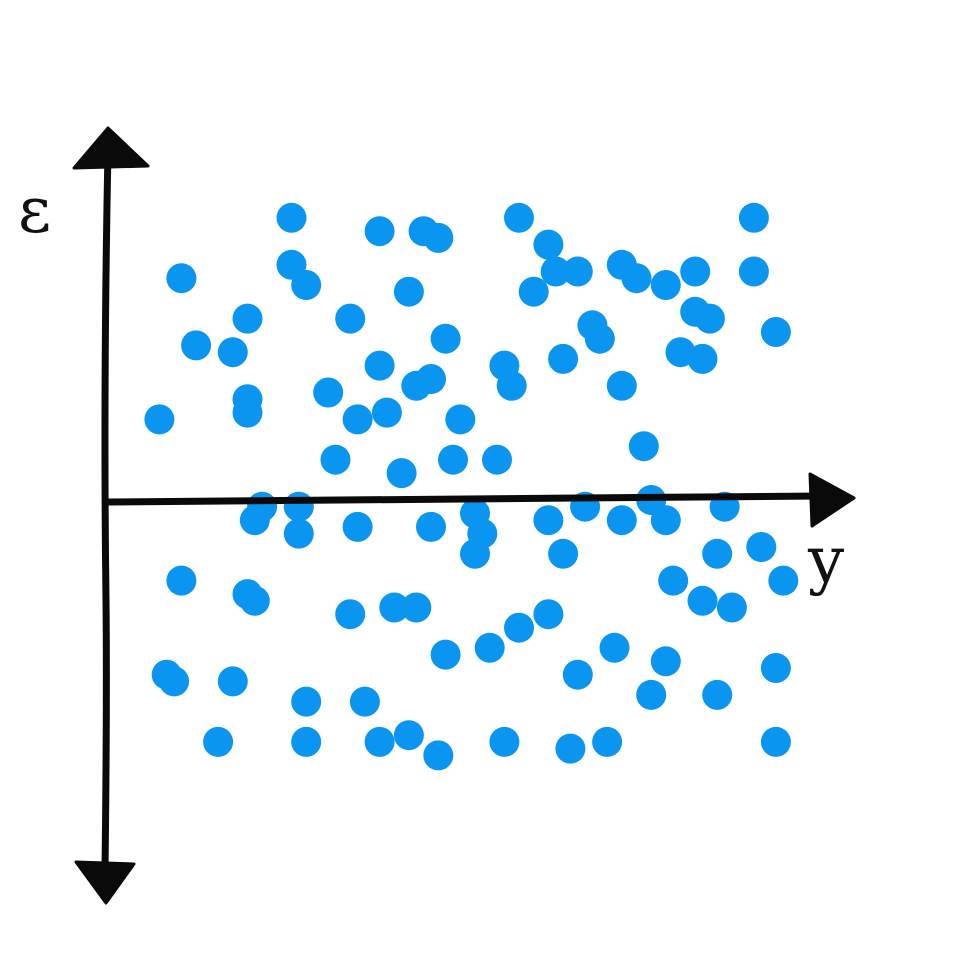  I want to click on x-axis-label: y, so click(825, 561).